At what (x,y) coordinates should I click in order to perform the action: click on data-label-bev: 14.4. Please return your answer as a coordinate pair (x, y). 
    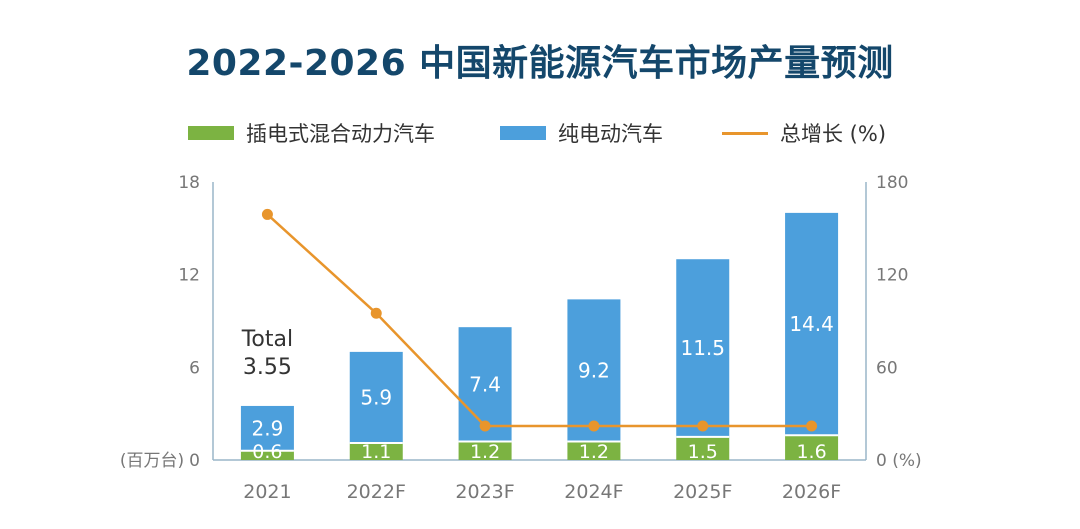
    Looking at the image, I should click on (811, 324).